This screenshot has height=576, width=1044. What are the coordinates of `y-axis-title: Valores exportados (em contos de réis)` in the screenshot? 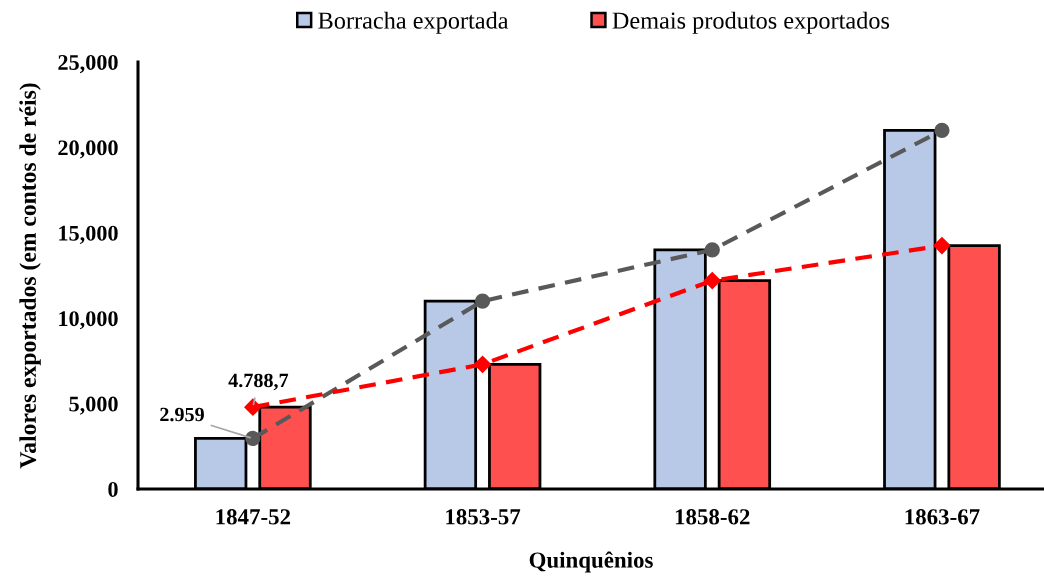 It's located at (30, 276).